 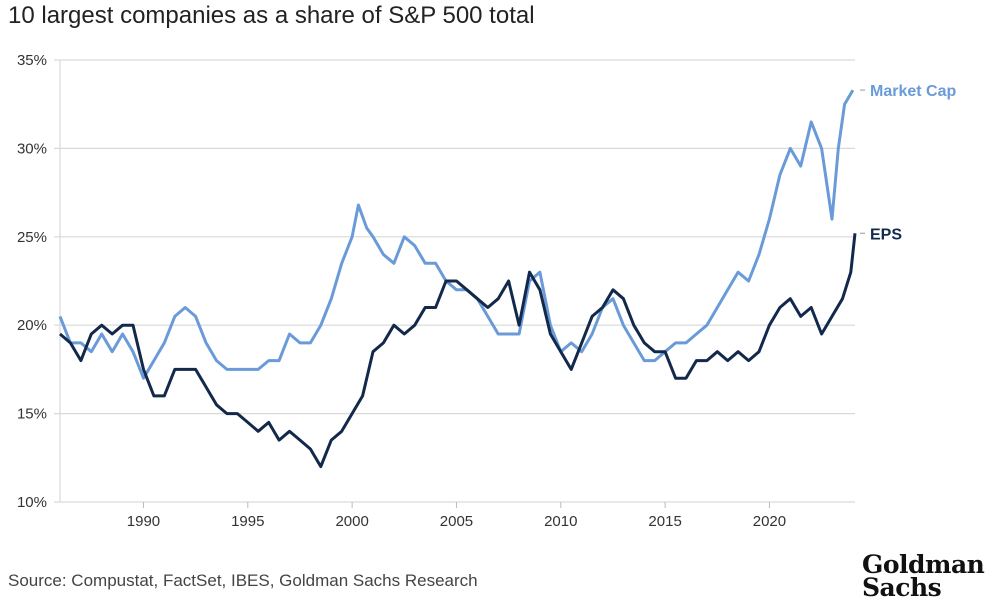 What do you see at coordinates (32, 60) in the screenshot?
I see `y-tick-label: 35%` at bounding box center [32, 60].